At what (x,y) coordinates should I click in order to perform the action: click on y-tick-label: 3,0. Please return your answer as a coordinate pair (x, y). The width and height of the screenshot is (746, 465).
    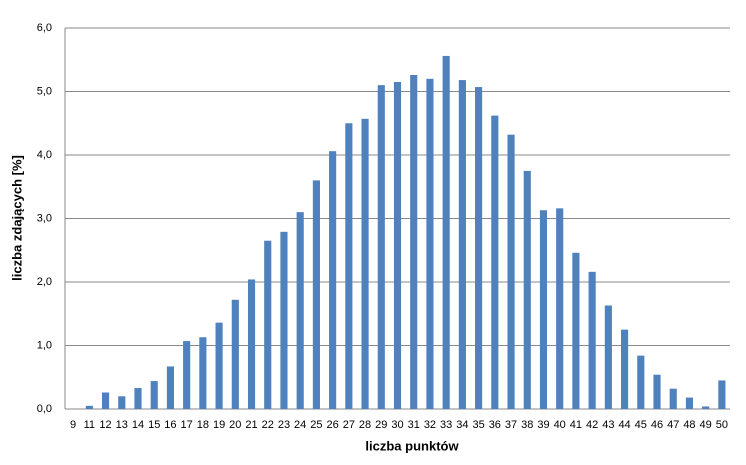
    Looking at the image, I should click on (44, 218).